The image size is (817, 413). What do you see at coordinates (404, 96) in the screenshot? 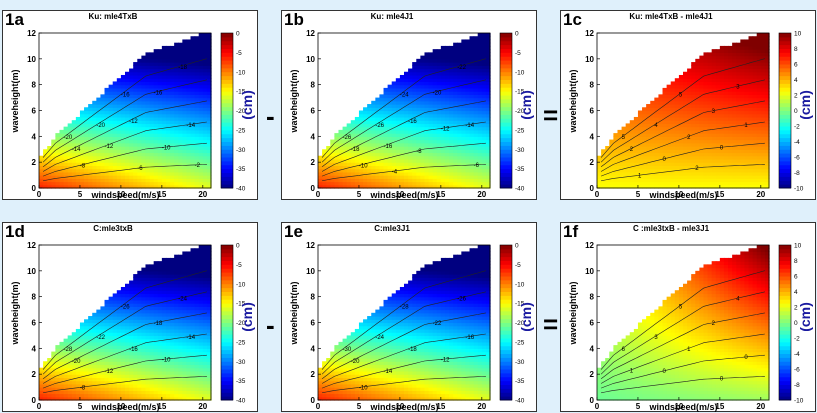
I see `contour-label: -24` at bounding box center [404, 96].